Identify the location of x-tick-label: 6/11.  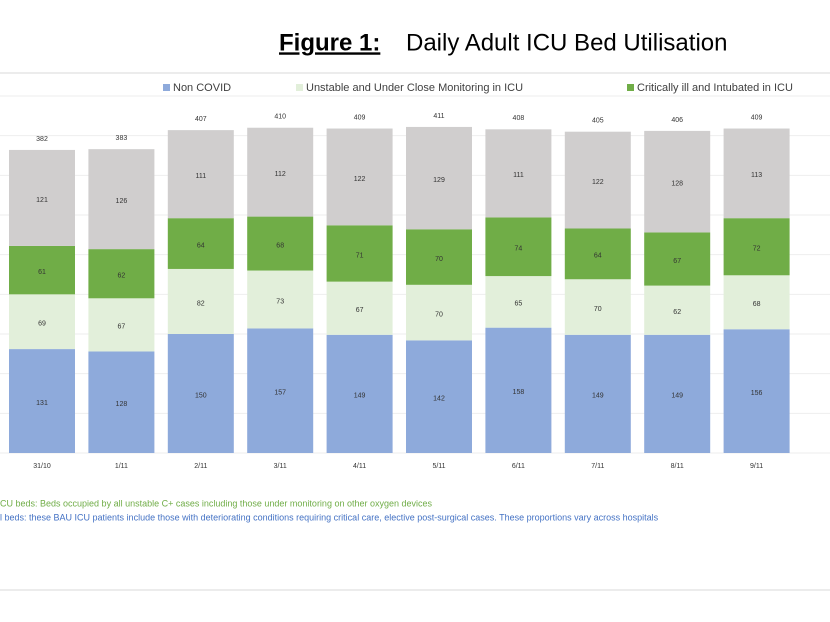
(518, 466).